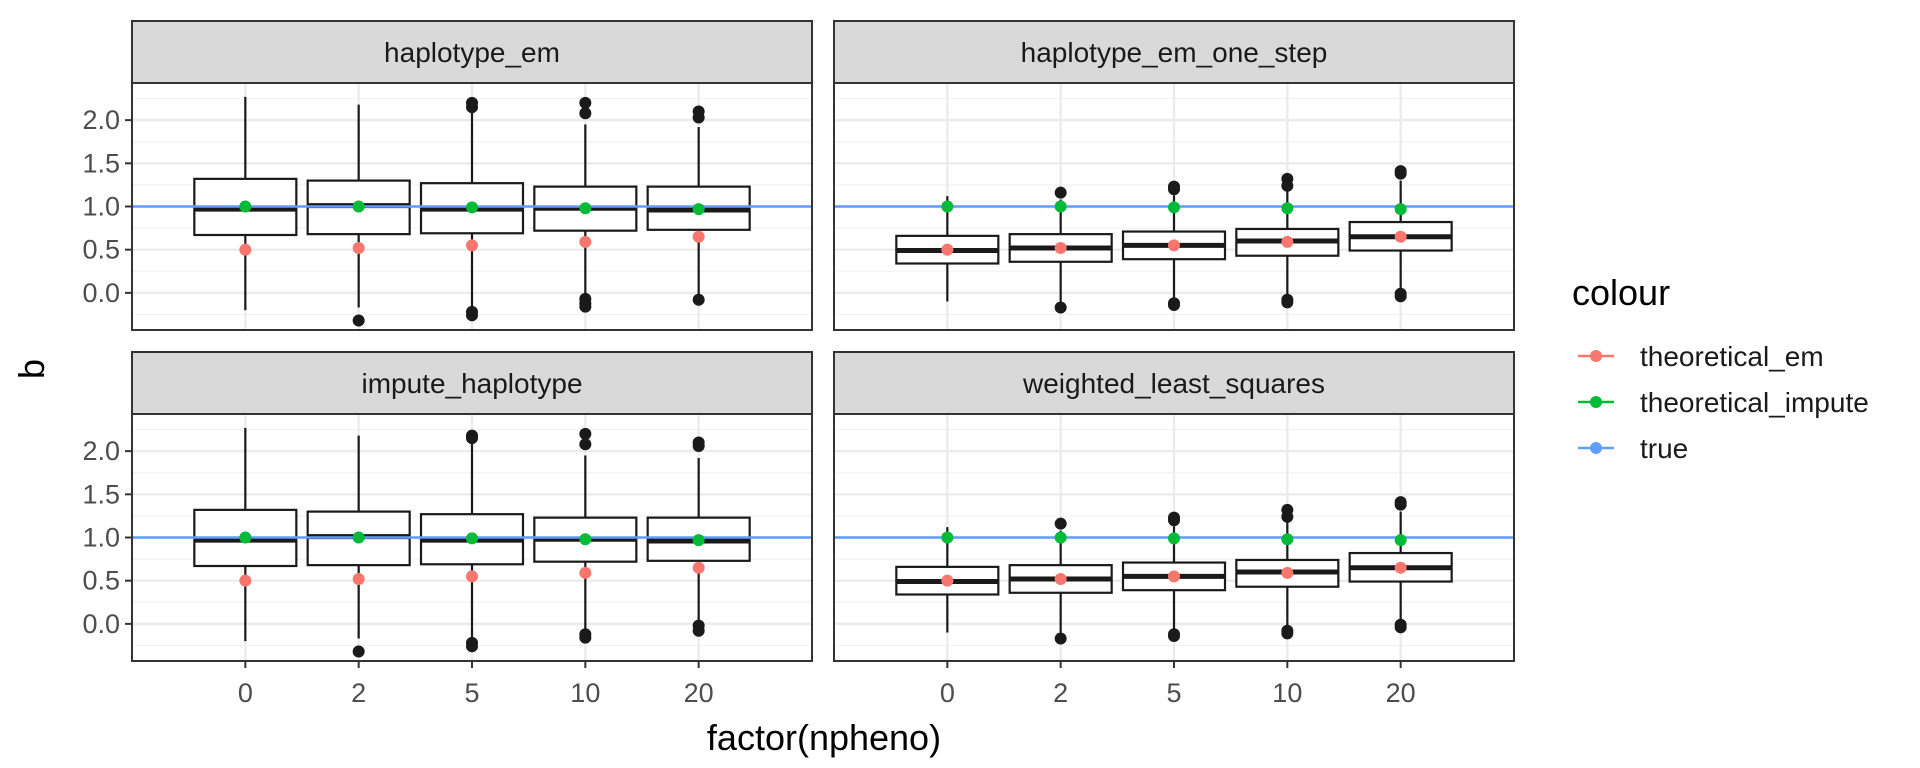 The height and width of the screenshot is (768, 1920). Describe the element at coordinates (1621, 292) in the screenshot. I see `legend-title: colour` at that location.